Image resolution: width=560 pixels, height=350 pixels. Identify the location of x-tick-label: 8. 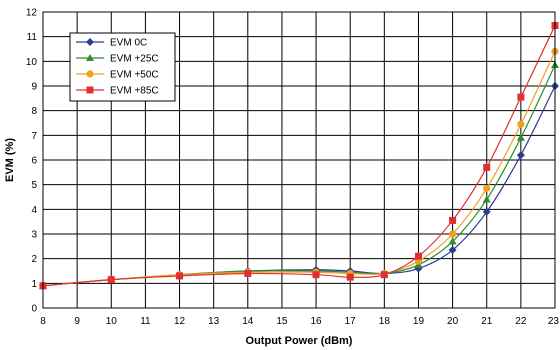
(43, 321).